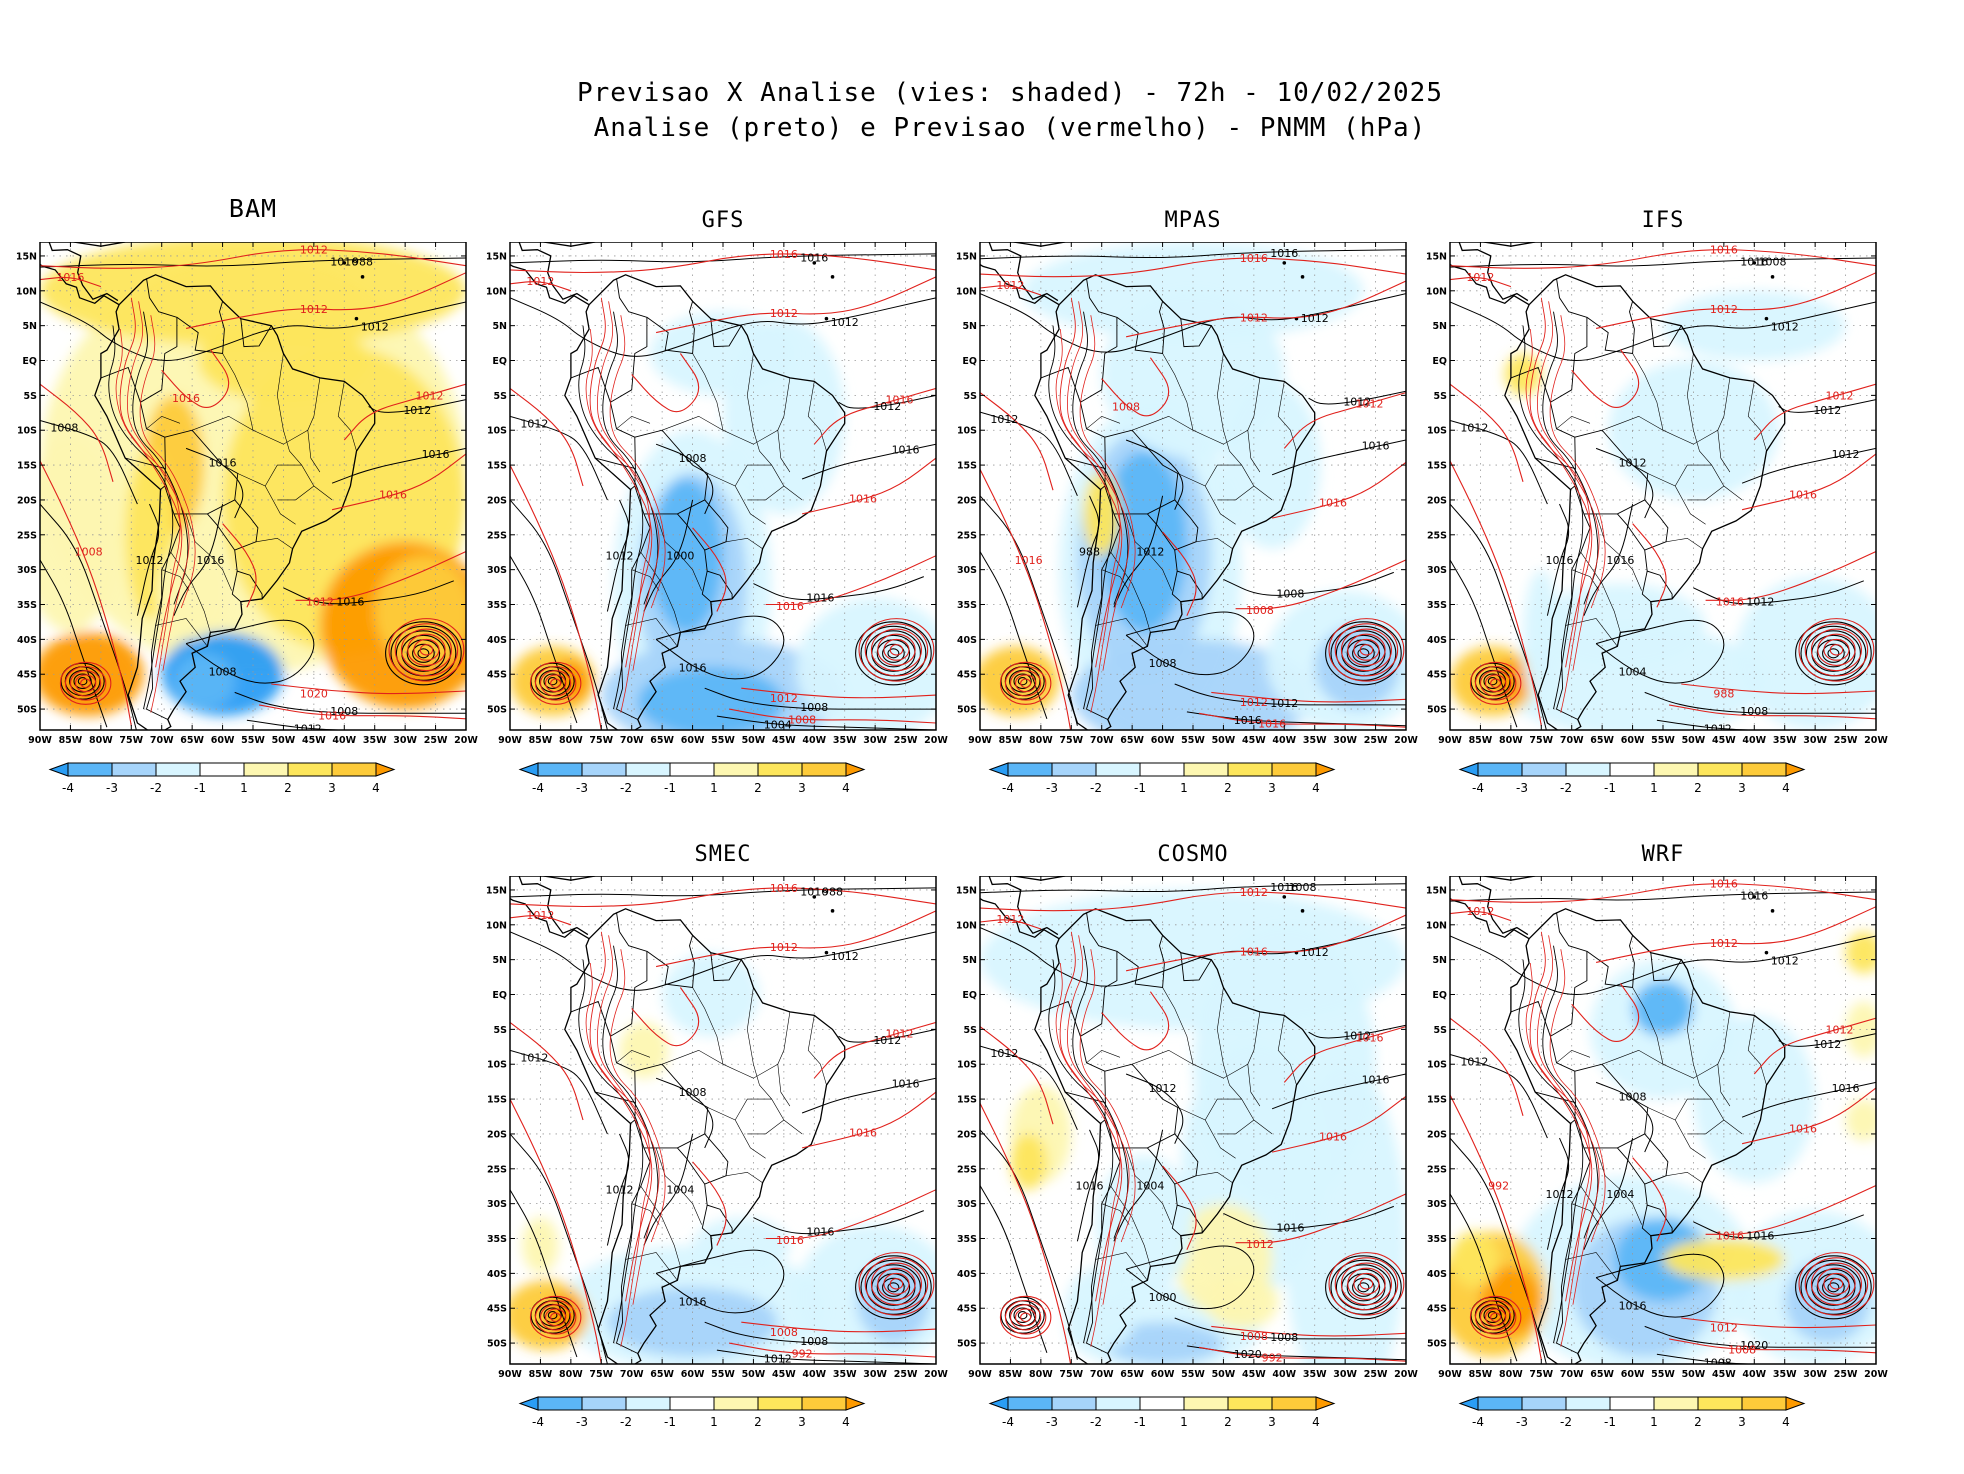 This screenshot has width=1964, height=1474. Describe the element at coordinates (1184, 788) in the screenshot. I see `colorbar-label: 1` at that location.